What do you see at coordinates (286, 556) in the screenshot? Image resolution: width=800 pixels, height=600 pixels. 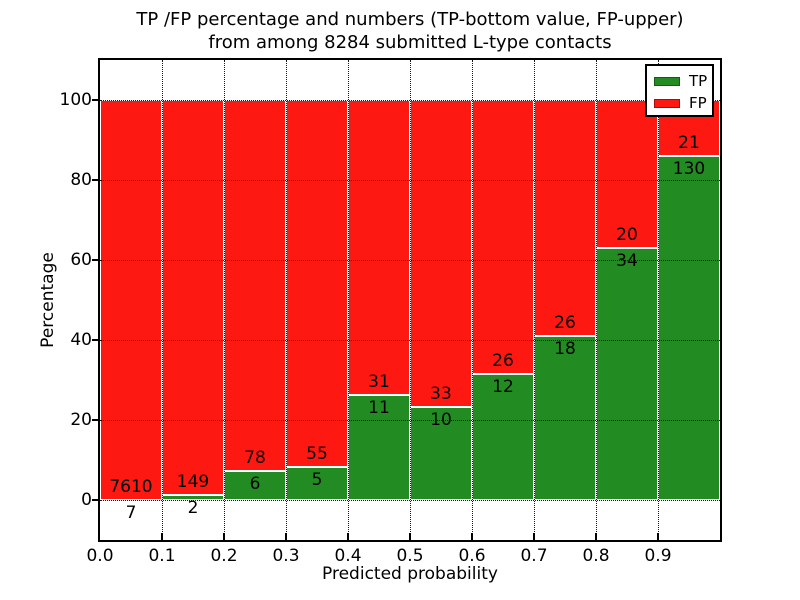 I see `x-tick-label: 0.3` at bounding box center [286, 556].